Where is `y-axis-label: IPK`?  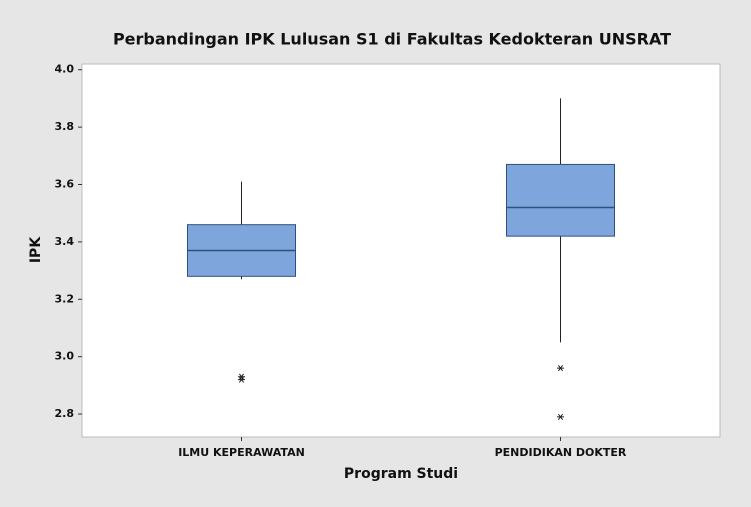 y-axis-label: IPK is located at coordinates (36, 249).